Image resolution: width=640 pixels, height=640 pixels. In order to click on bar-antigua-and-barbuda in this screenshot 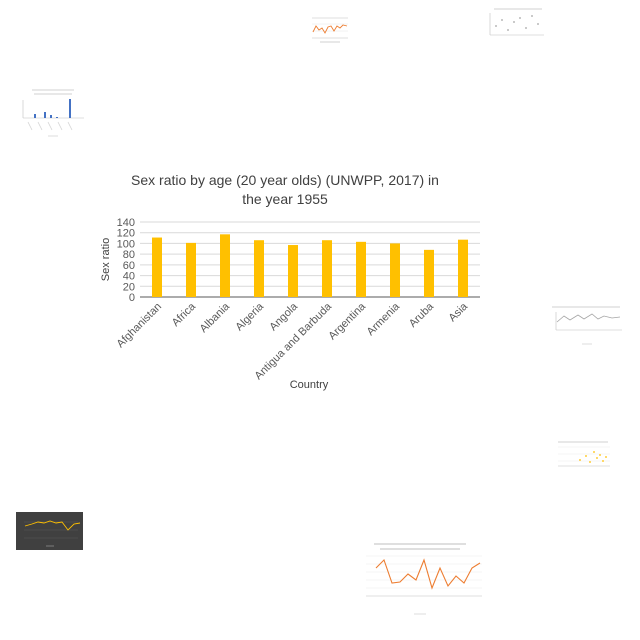, I will do `click(327, 268)`.